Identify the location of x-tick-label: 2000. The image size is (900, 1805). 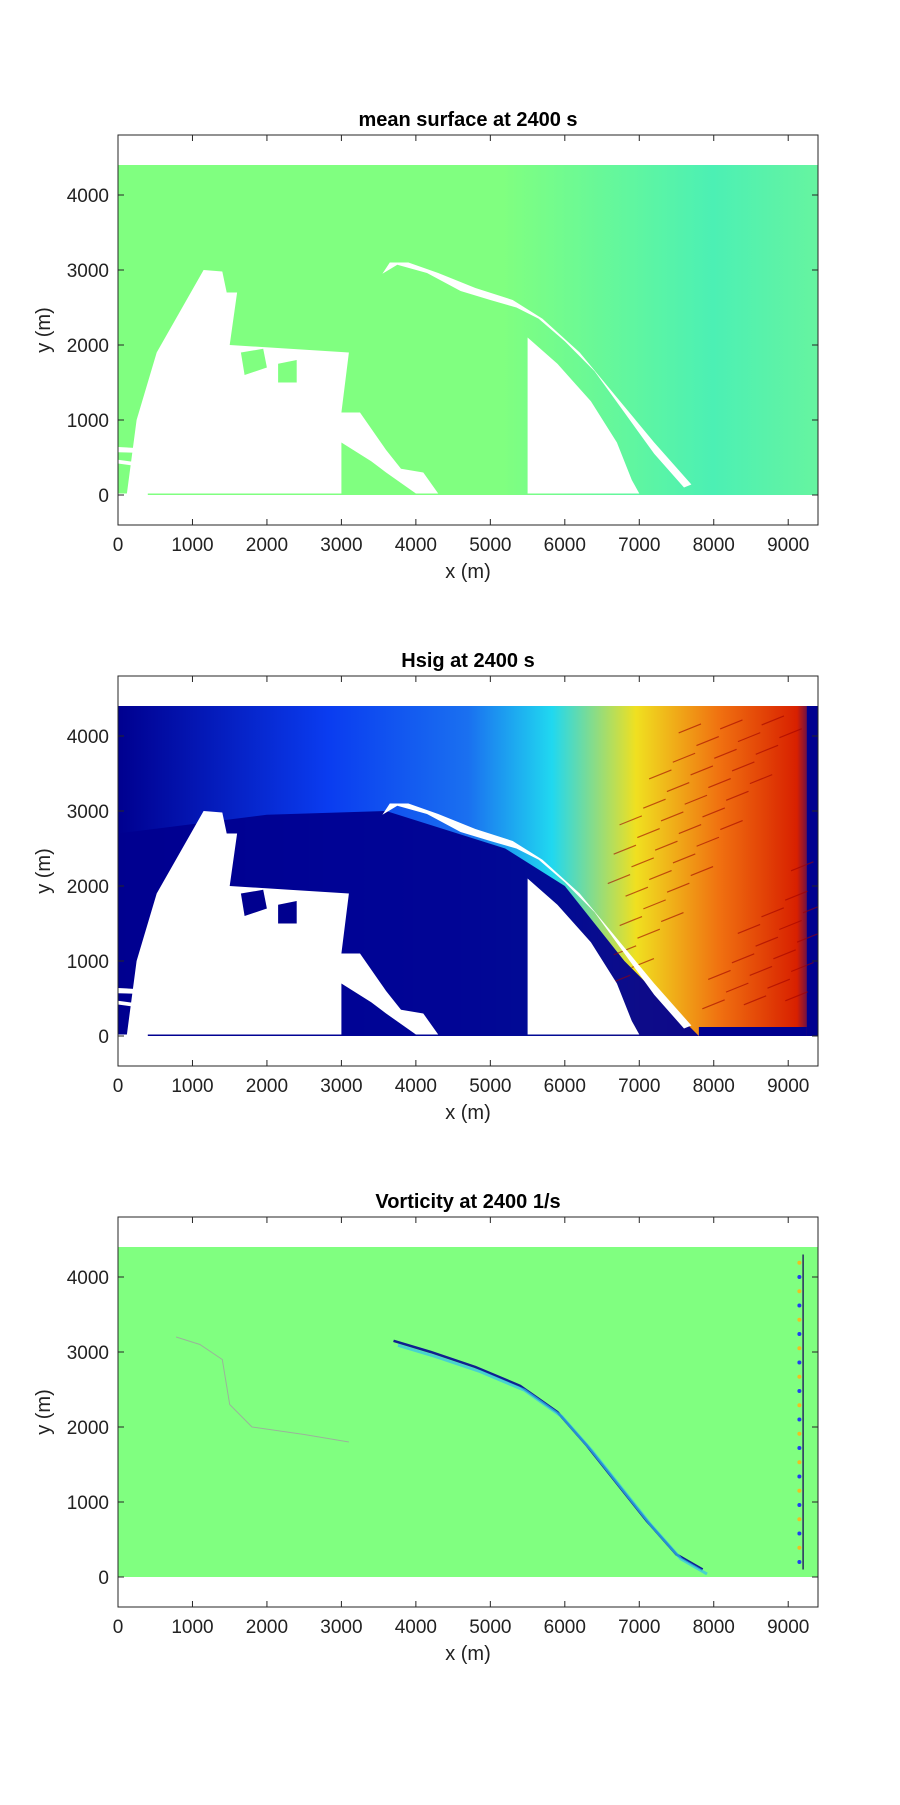
(267, 545).